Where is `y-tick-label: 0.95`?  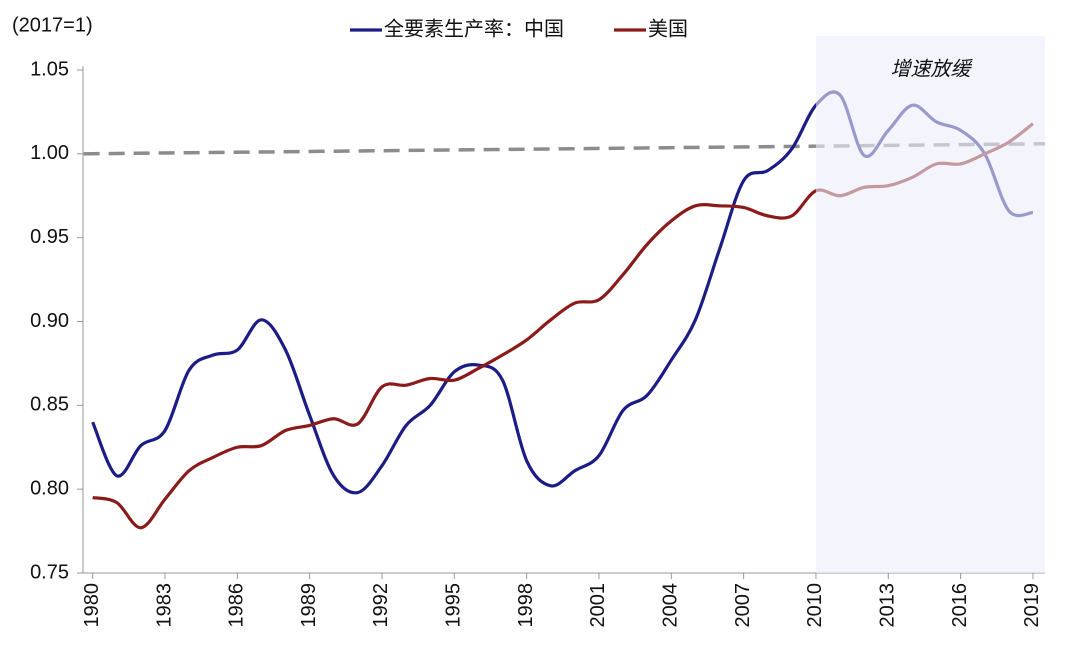
y-tick-label: 0.95 is located at coordinates (49, 237).